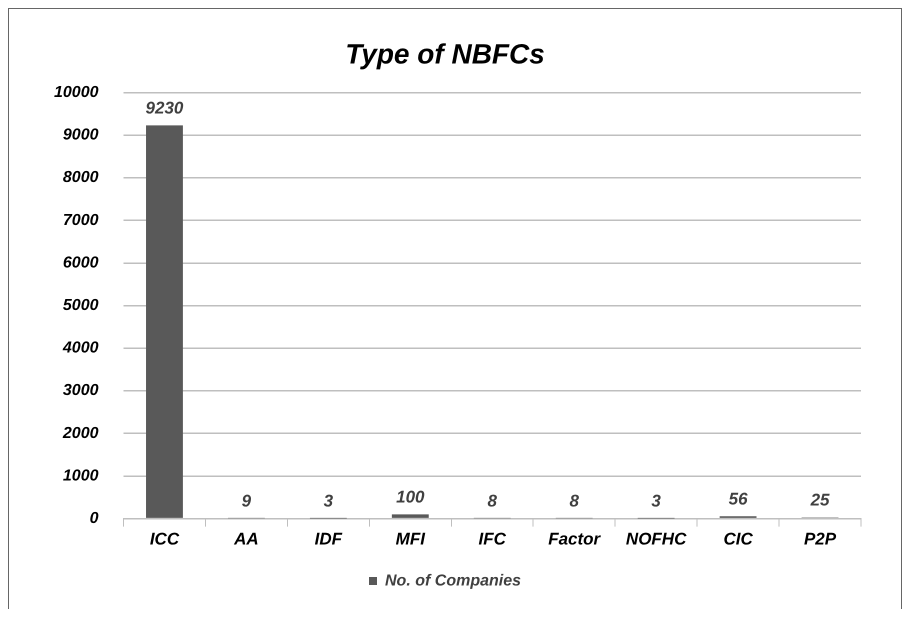 The height and width of the screenshot is (618, 912). What do you see at coordinates (80, 177) in the screenshot?
I see `y-tick-label: 8000` at bounding box center [80, 177].